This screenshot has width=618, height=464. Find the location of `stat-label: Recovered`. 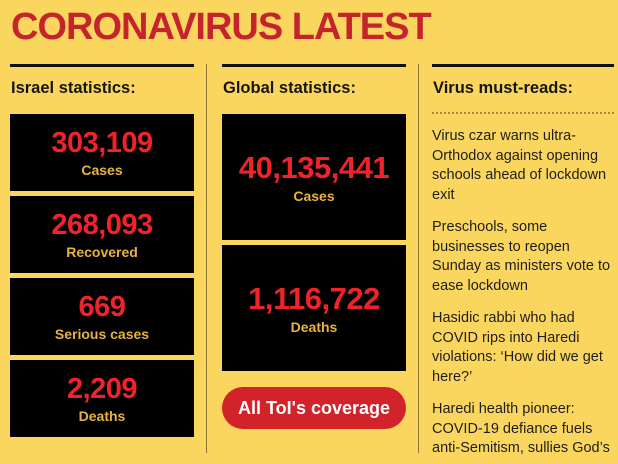

stat-label: Recovered is located at coordinates (102, 251).